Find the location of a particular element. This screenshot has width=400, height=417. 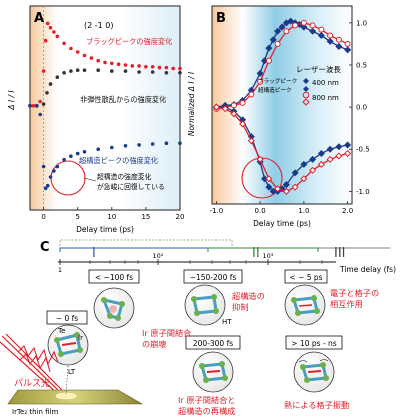

legend-400-super-marker is located at coordinates (306, 89).